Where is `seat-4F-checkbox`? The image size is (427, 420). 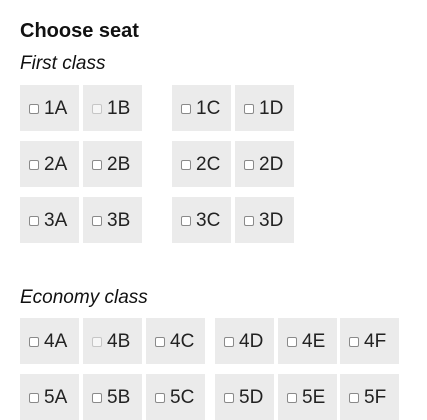 seat-4F-checkbox is located at coordinates (354, 342).